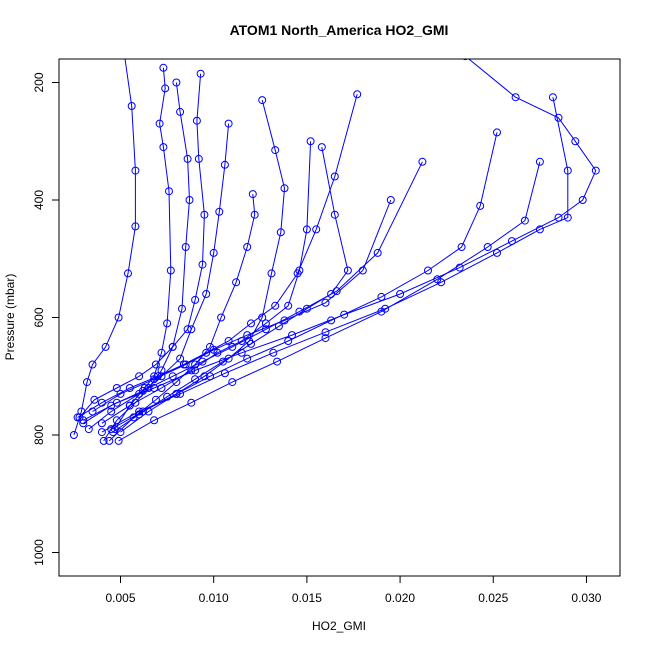  I want to click on chart-title: ATOM1 North_America HO2_GMI, so click(339, 30).